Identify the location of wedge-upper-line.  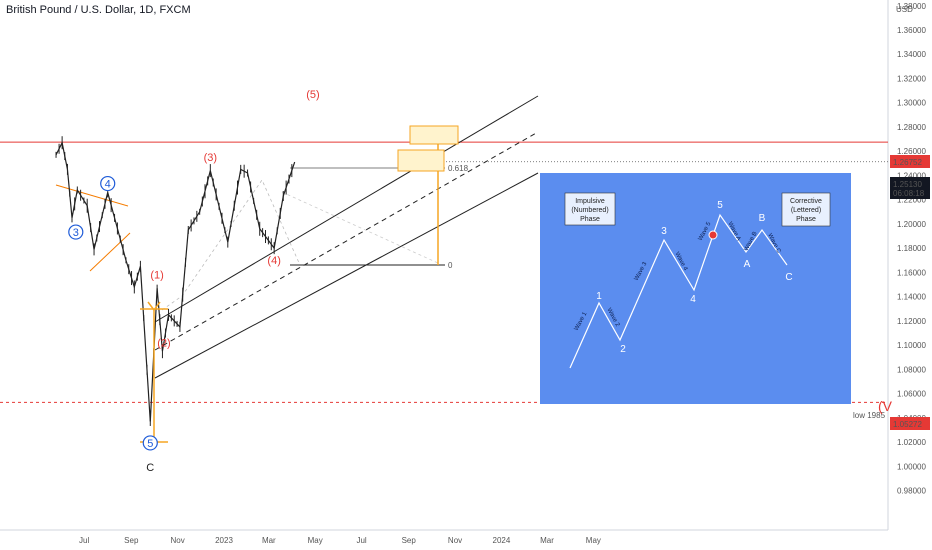
(92, 195).